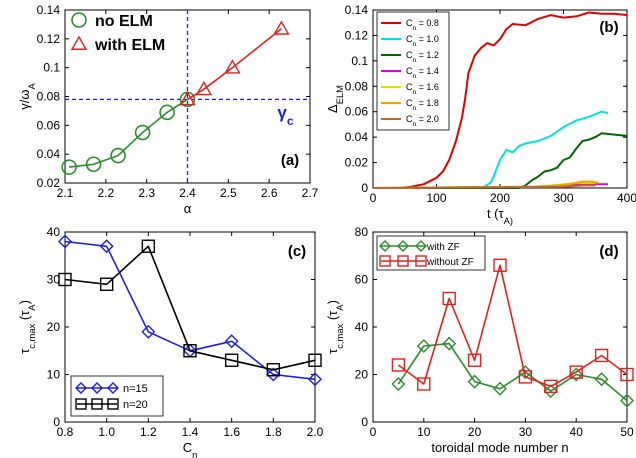  I want to click on y-tick-label: 0.06, so click(49, 125).